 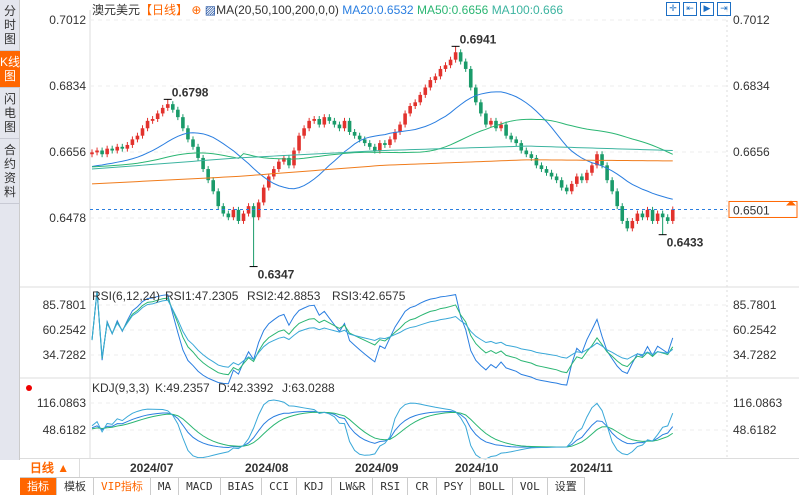 What do you see at coordinates (75, 486) in the screenshot?
I see `indicator-tab: 模板` at bounding box center [75, 486].